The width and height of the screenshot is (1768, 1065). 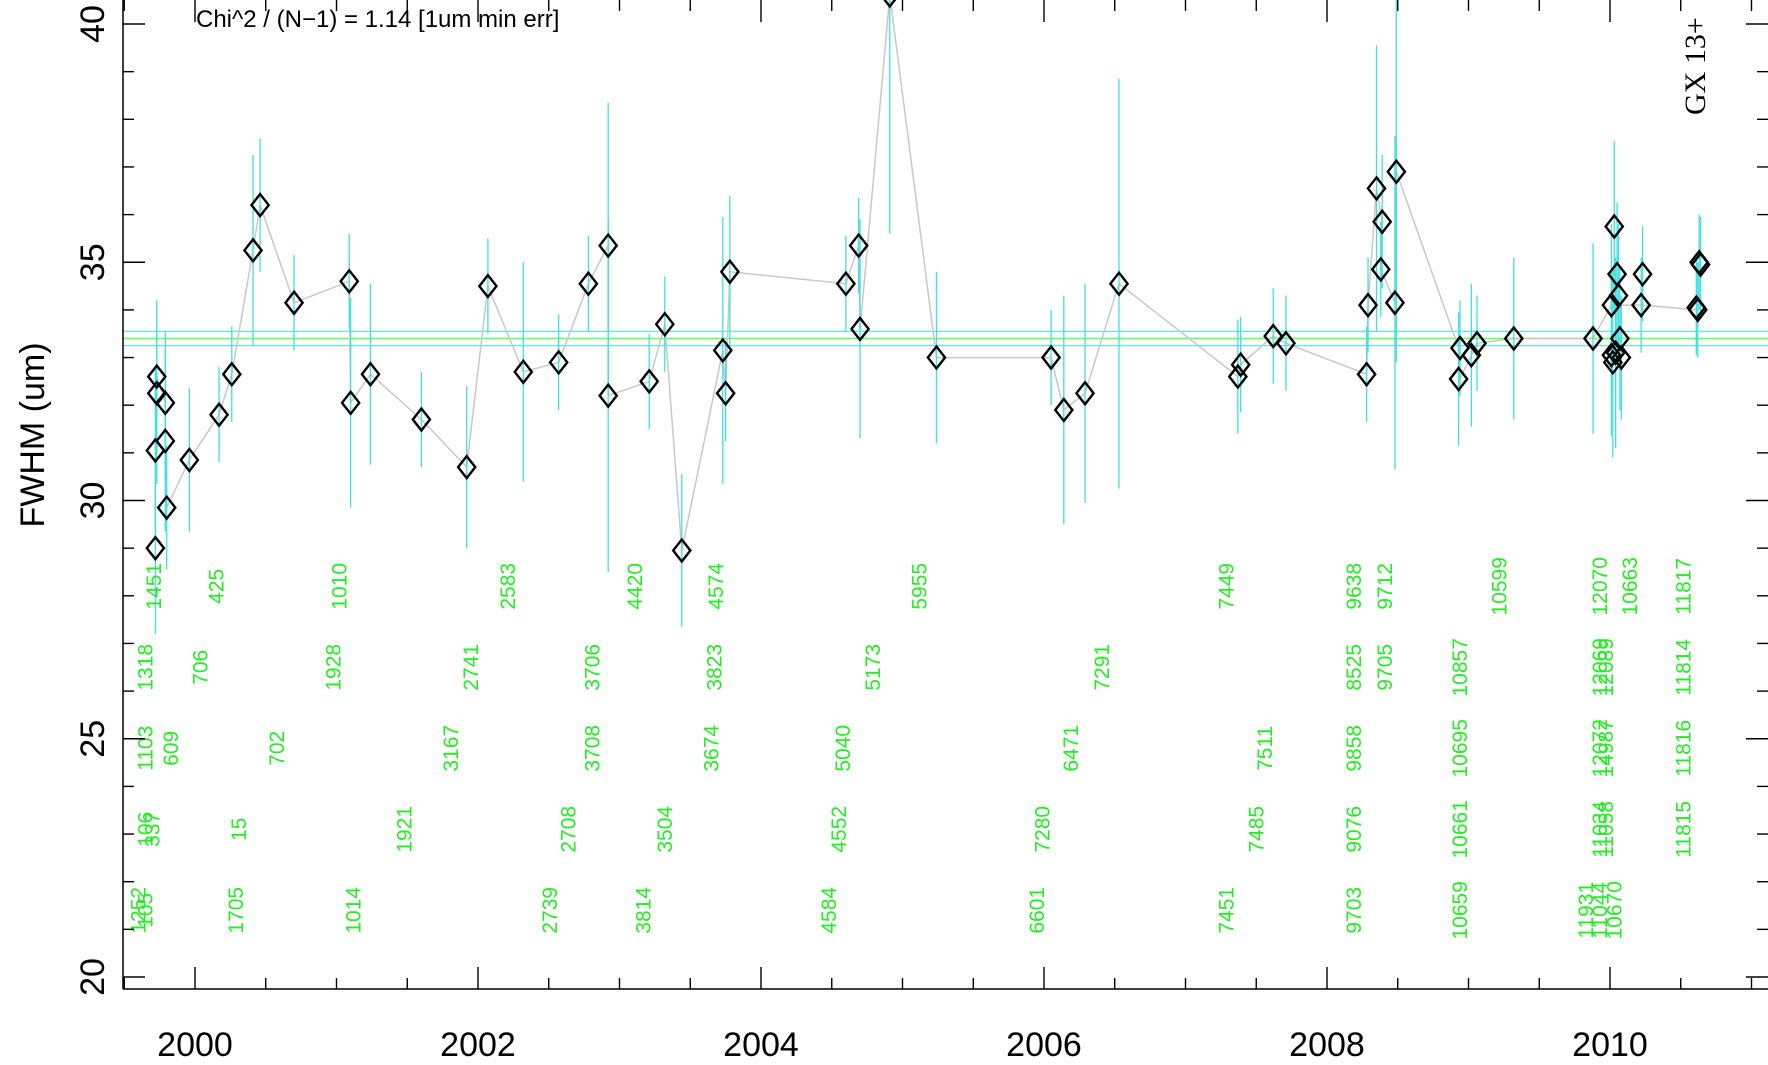 I want to click on obsid-label: 11058, so click(x=1606, y=829).